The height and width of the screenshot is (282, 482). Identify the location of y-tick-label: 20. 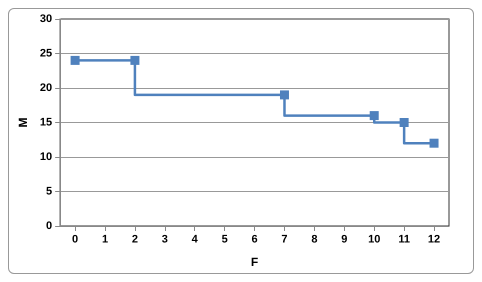
(46, 88).